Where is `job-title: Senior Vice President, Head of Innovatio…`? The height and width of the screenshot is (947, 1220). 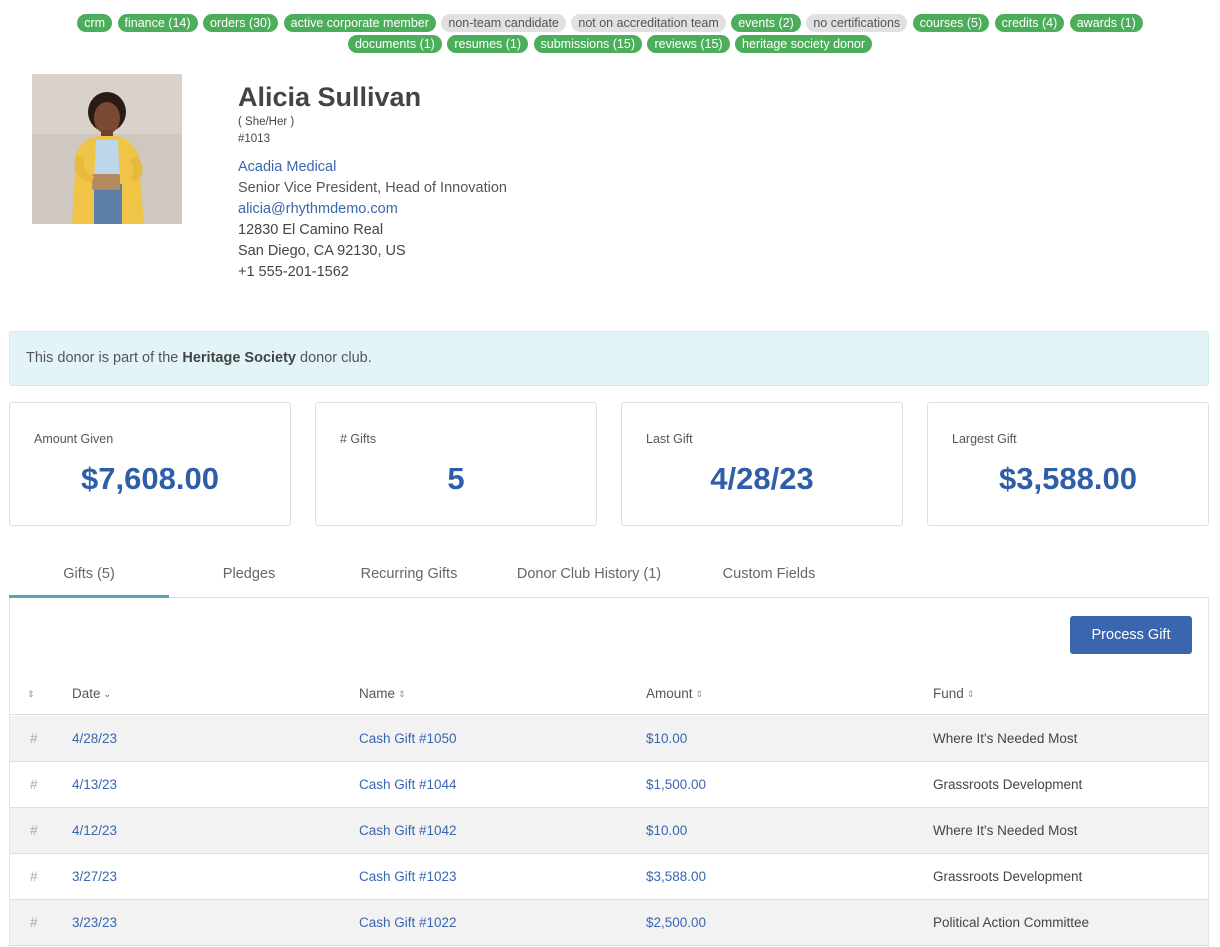
job-title: Senior Vice President, Head of Innovatio… is located at coordinates (372, 188).